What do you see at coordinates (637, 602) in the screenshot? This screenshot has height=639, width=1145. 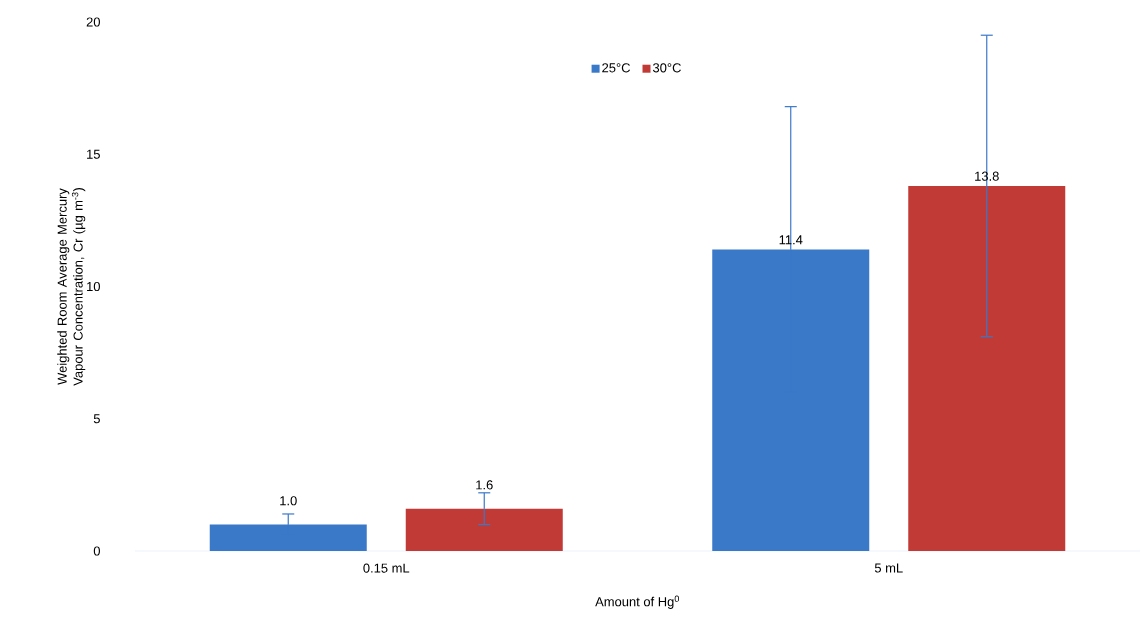 I see `x-axis-title: Amount of Hg$^{0}$` at bounding box center [637, 602].